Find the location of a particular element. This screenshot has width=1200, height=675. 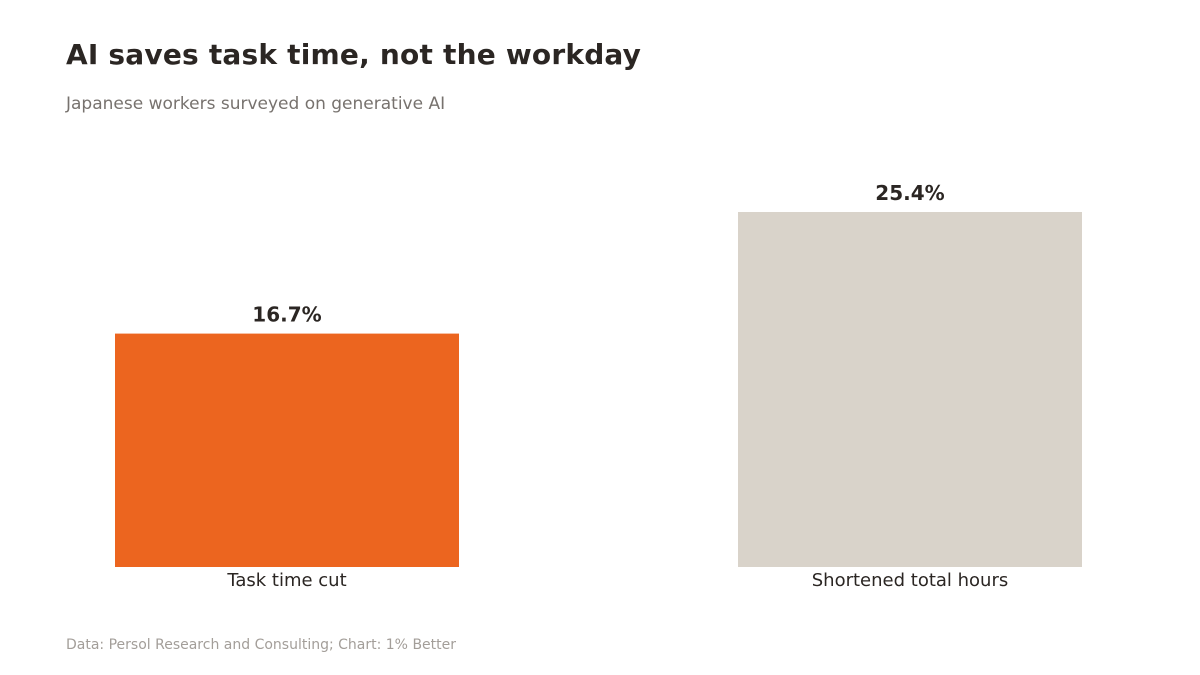

category-label-2: Shortened total hours is located at coordinates (910, 580).